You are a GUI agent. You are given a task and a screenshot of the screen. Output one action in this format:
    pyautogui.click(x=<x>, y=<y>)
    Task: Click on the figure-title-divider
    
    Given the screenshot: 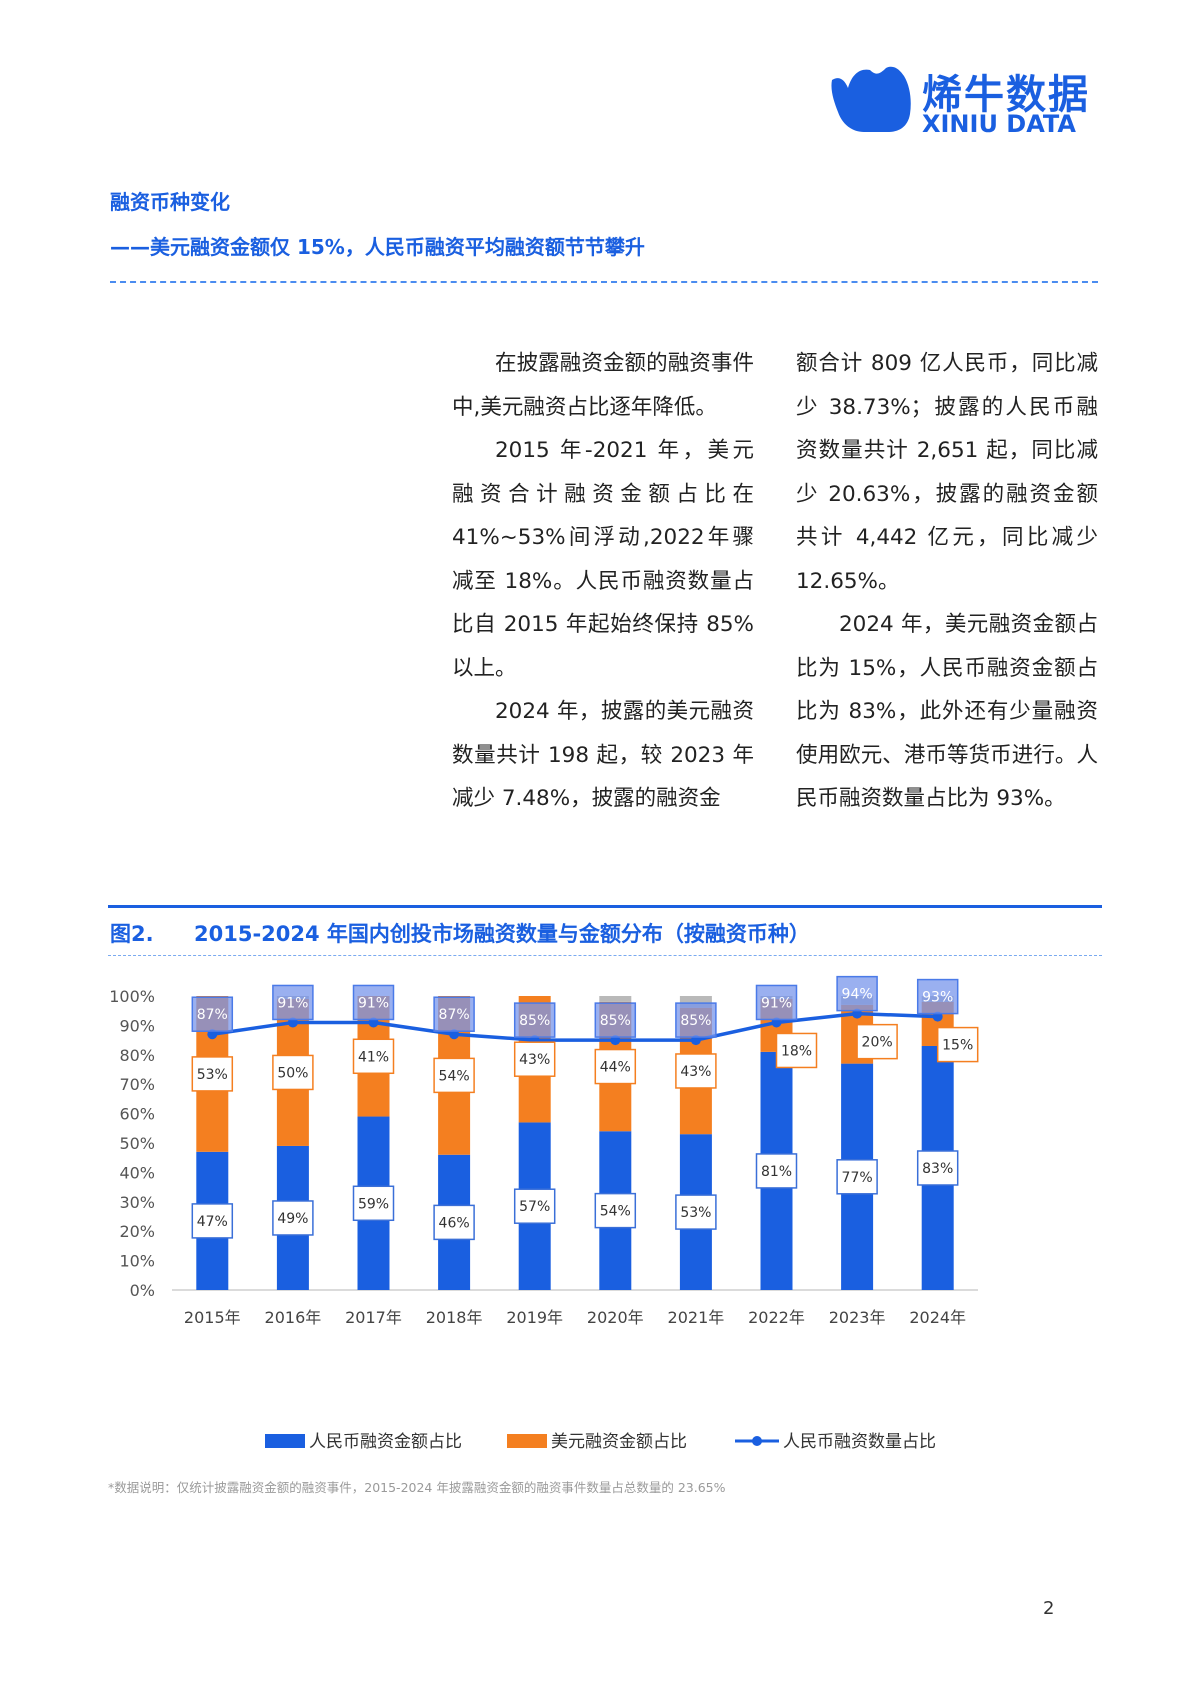 What is the action you would take?
    pyautogui.click(x=605, y=955)
    